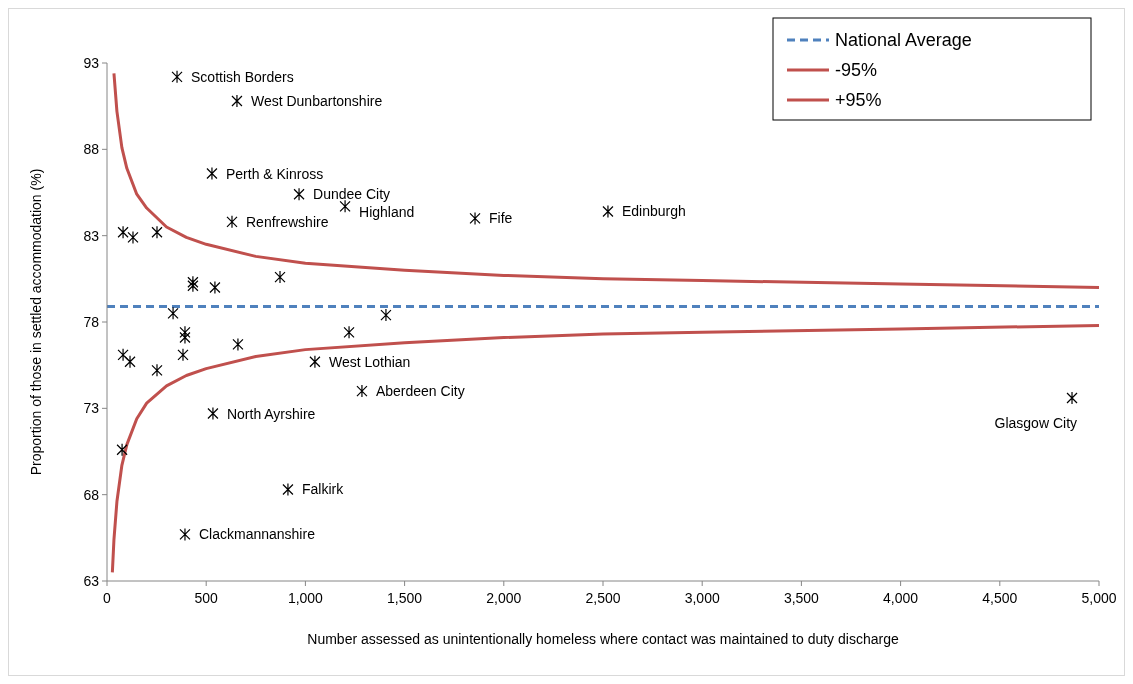 This screenshot has height=684, width=1133. Describe the element at coordinates (274, 173) in the screenshot. I see `annotation: Perth & Kinross` at that location.